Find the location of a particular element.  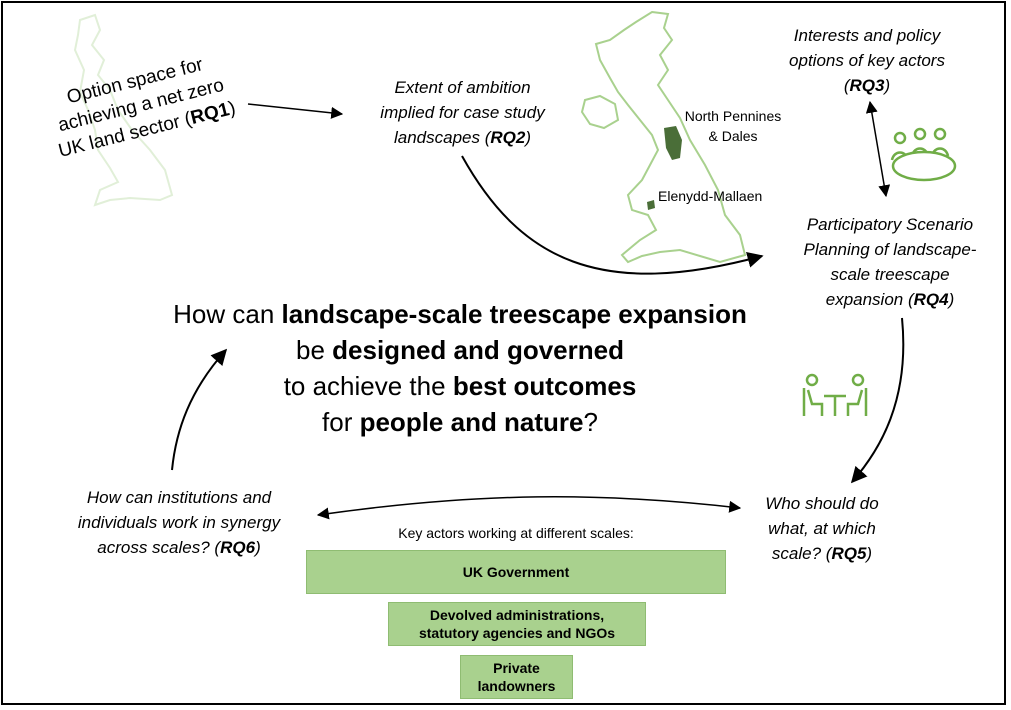

rq5-line2: what, at which is located at coordinates (822, 528).